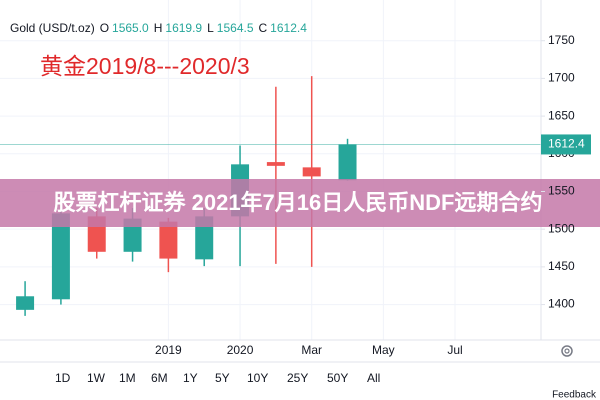 This screenshot has height=400, width=600. I want to click on annotation: 黄金2019/8---2020/3, so click(145, 66).